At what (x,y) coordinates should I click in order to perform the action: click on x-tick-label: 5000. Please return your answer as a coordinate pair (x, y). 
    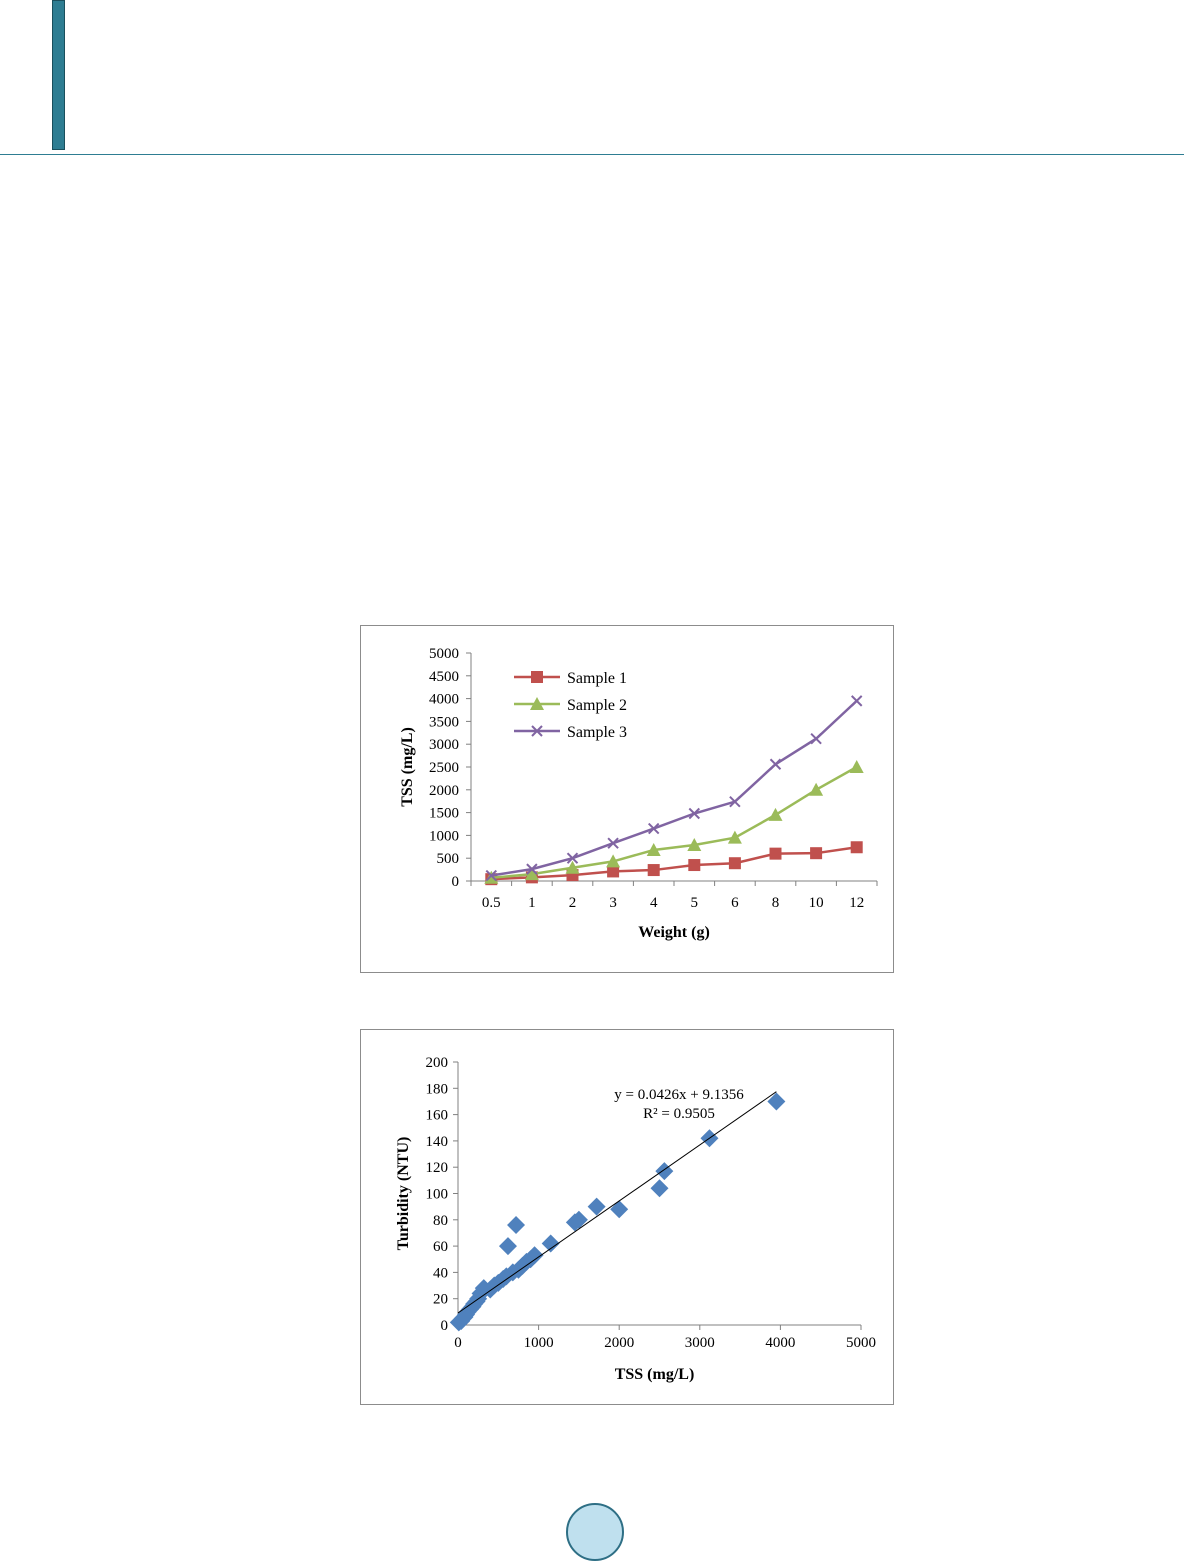
    Looking at the image, I should click on (861, 1343).